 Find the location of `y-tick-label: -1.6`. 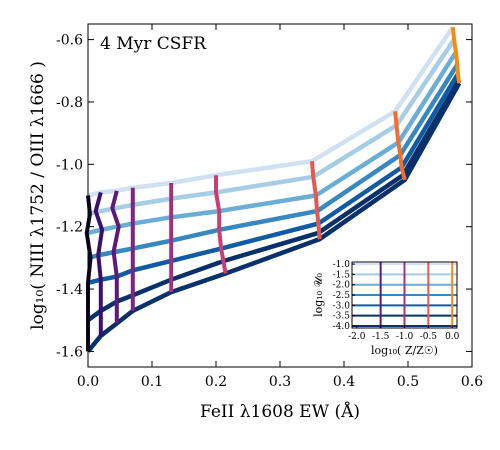

y-tick-label: -1.6 is located at coordinates (69, 352).